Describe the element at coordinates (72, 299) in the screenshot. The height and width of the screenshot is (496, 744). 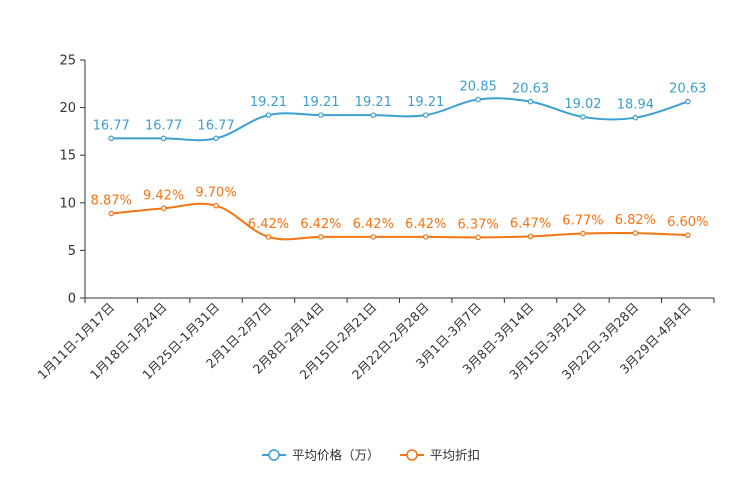
I see `y-tick-label: 0` at that location.